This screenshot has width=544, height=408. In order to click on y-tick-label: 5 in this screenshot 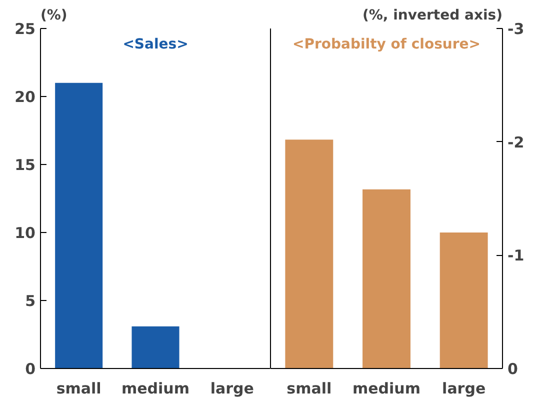, I will do `click(30, 301)`.